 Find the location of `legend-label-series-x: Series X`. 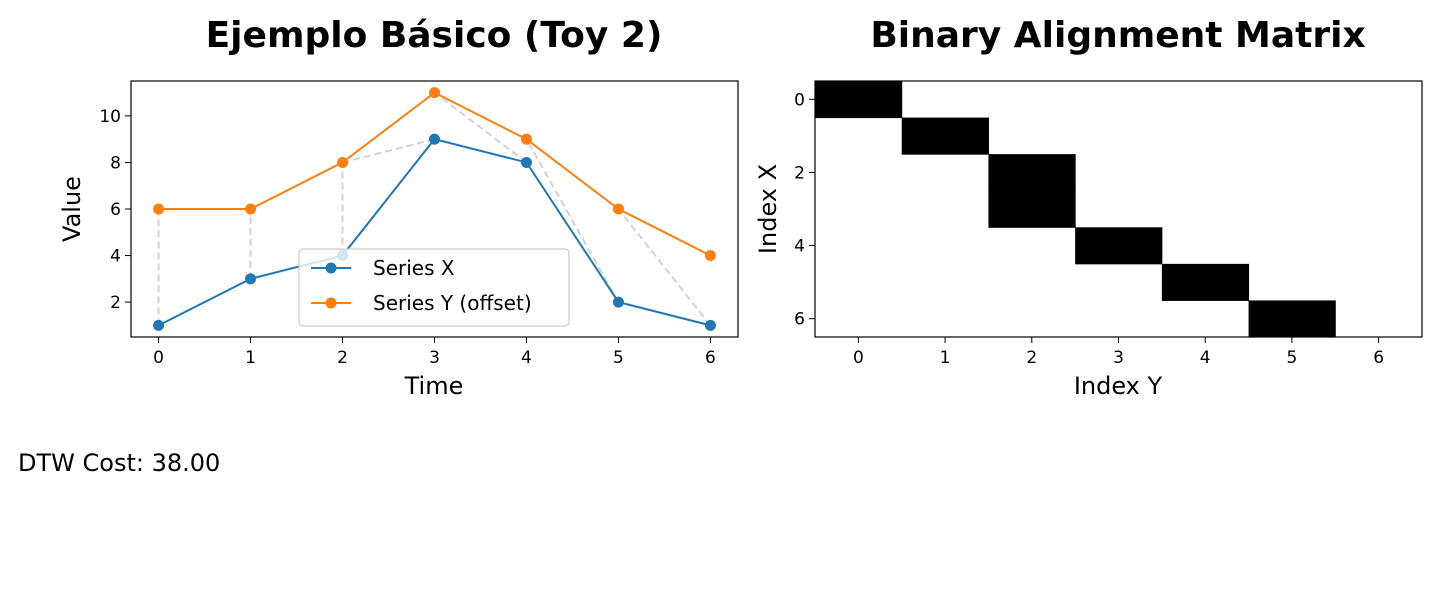

legend-label-series-x: Series X is located at coordinates (414, 268).